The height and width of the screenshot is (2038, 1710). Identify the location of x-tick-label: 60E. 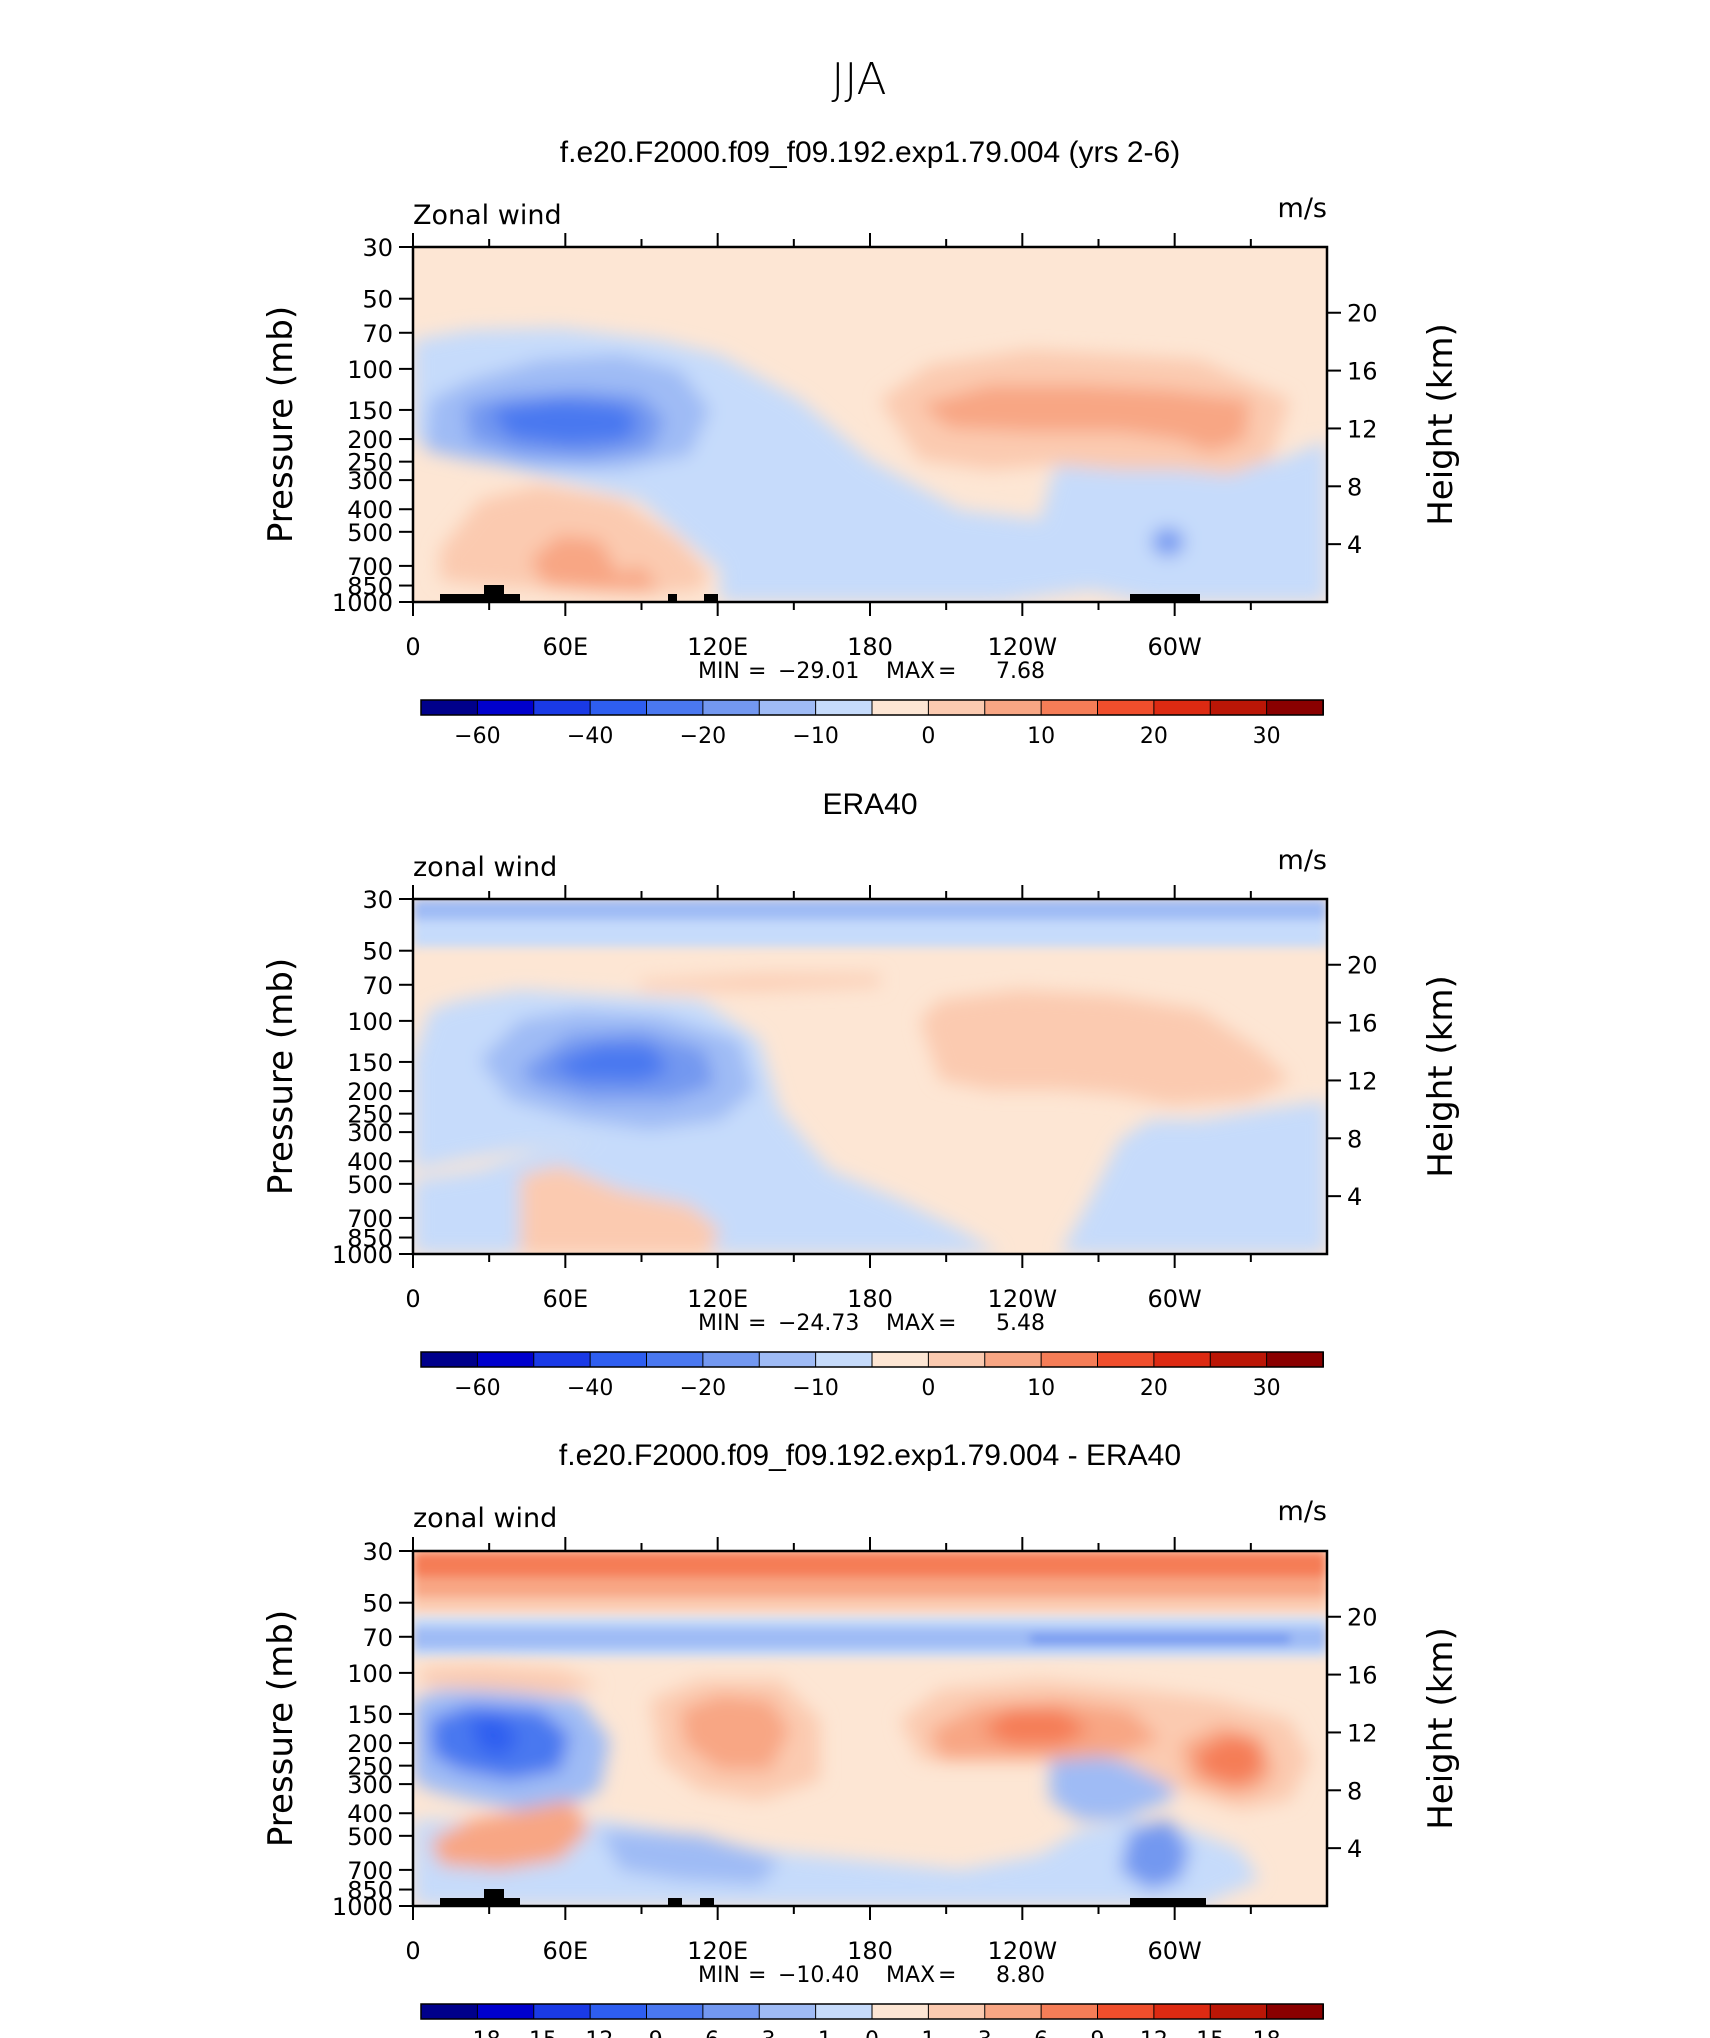
(565, 1951).